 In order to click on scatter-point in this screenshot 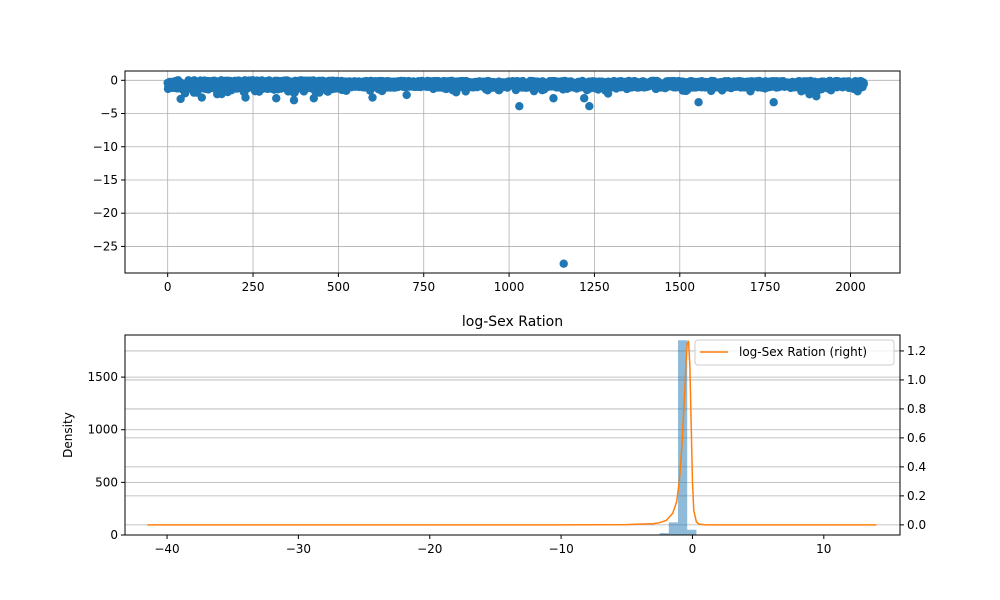, I will do `click(864, 83)`.